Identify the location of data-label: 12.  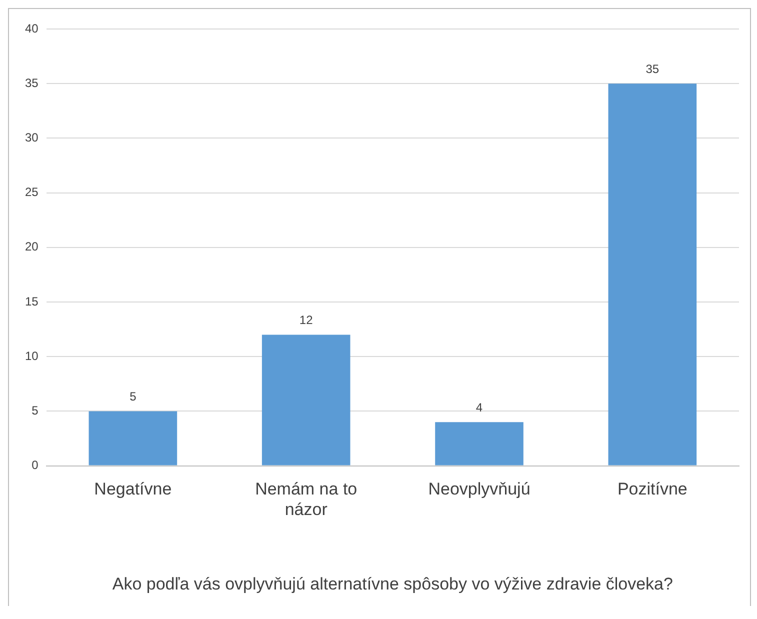
(306, 320).